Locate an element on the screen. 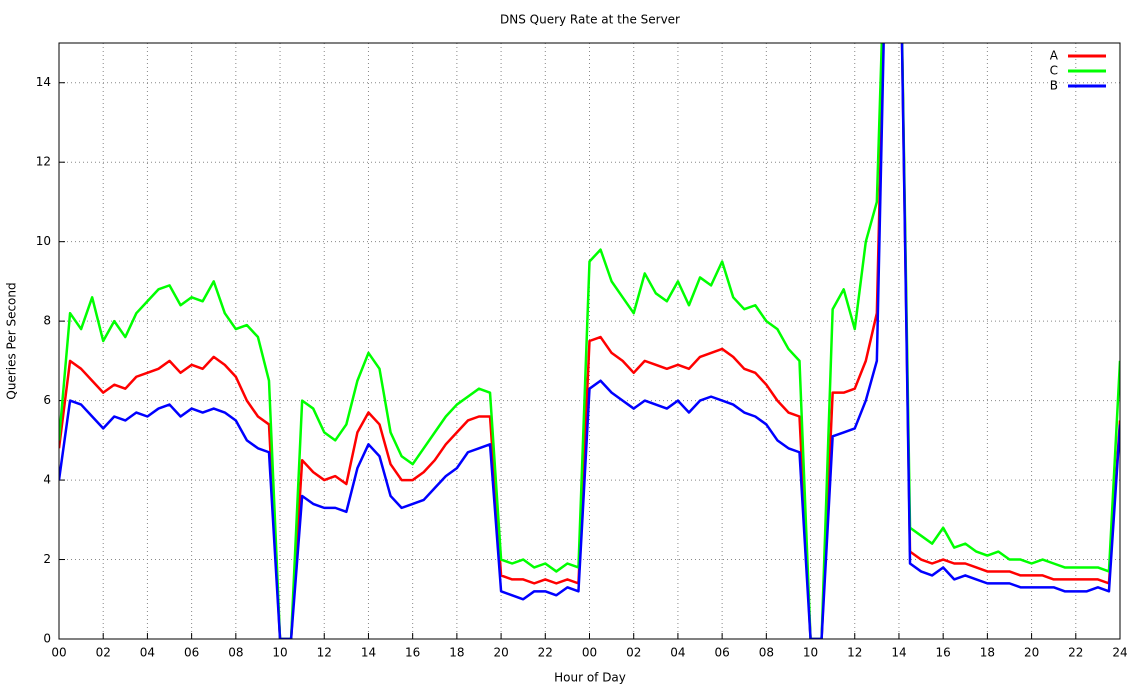 The image size is (1142, 685). y-tick-label: 0 is located at coordinates (47, 639).